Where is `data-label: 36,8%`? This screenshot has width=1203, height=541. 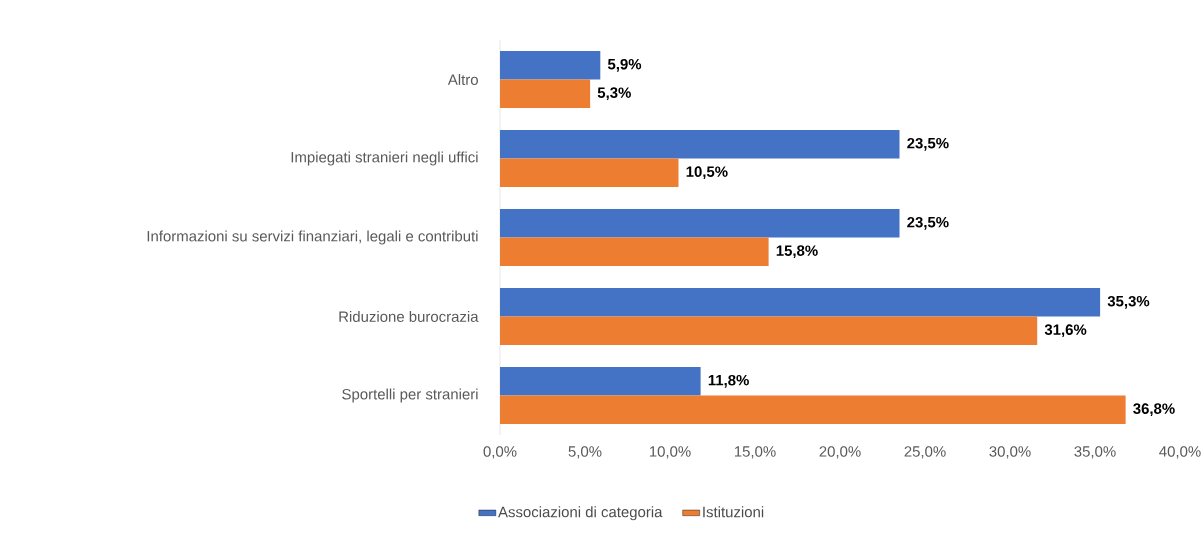 data-label: 36,8% is located at coordinates (1154, 410).